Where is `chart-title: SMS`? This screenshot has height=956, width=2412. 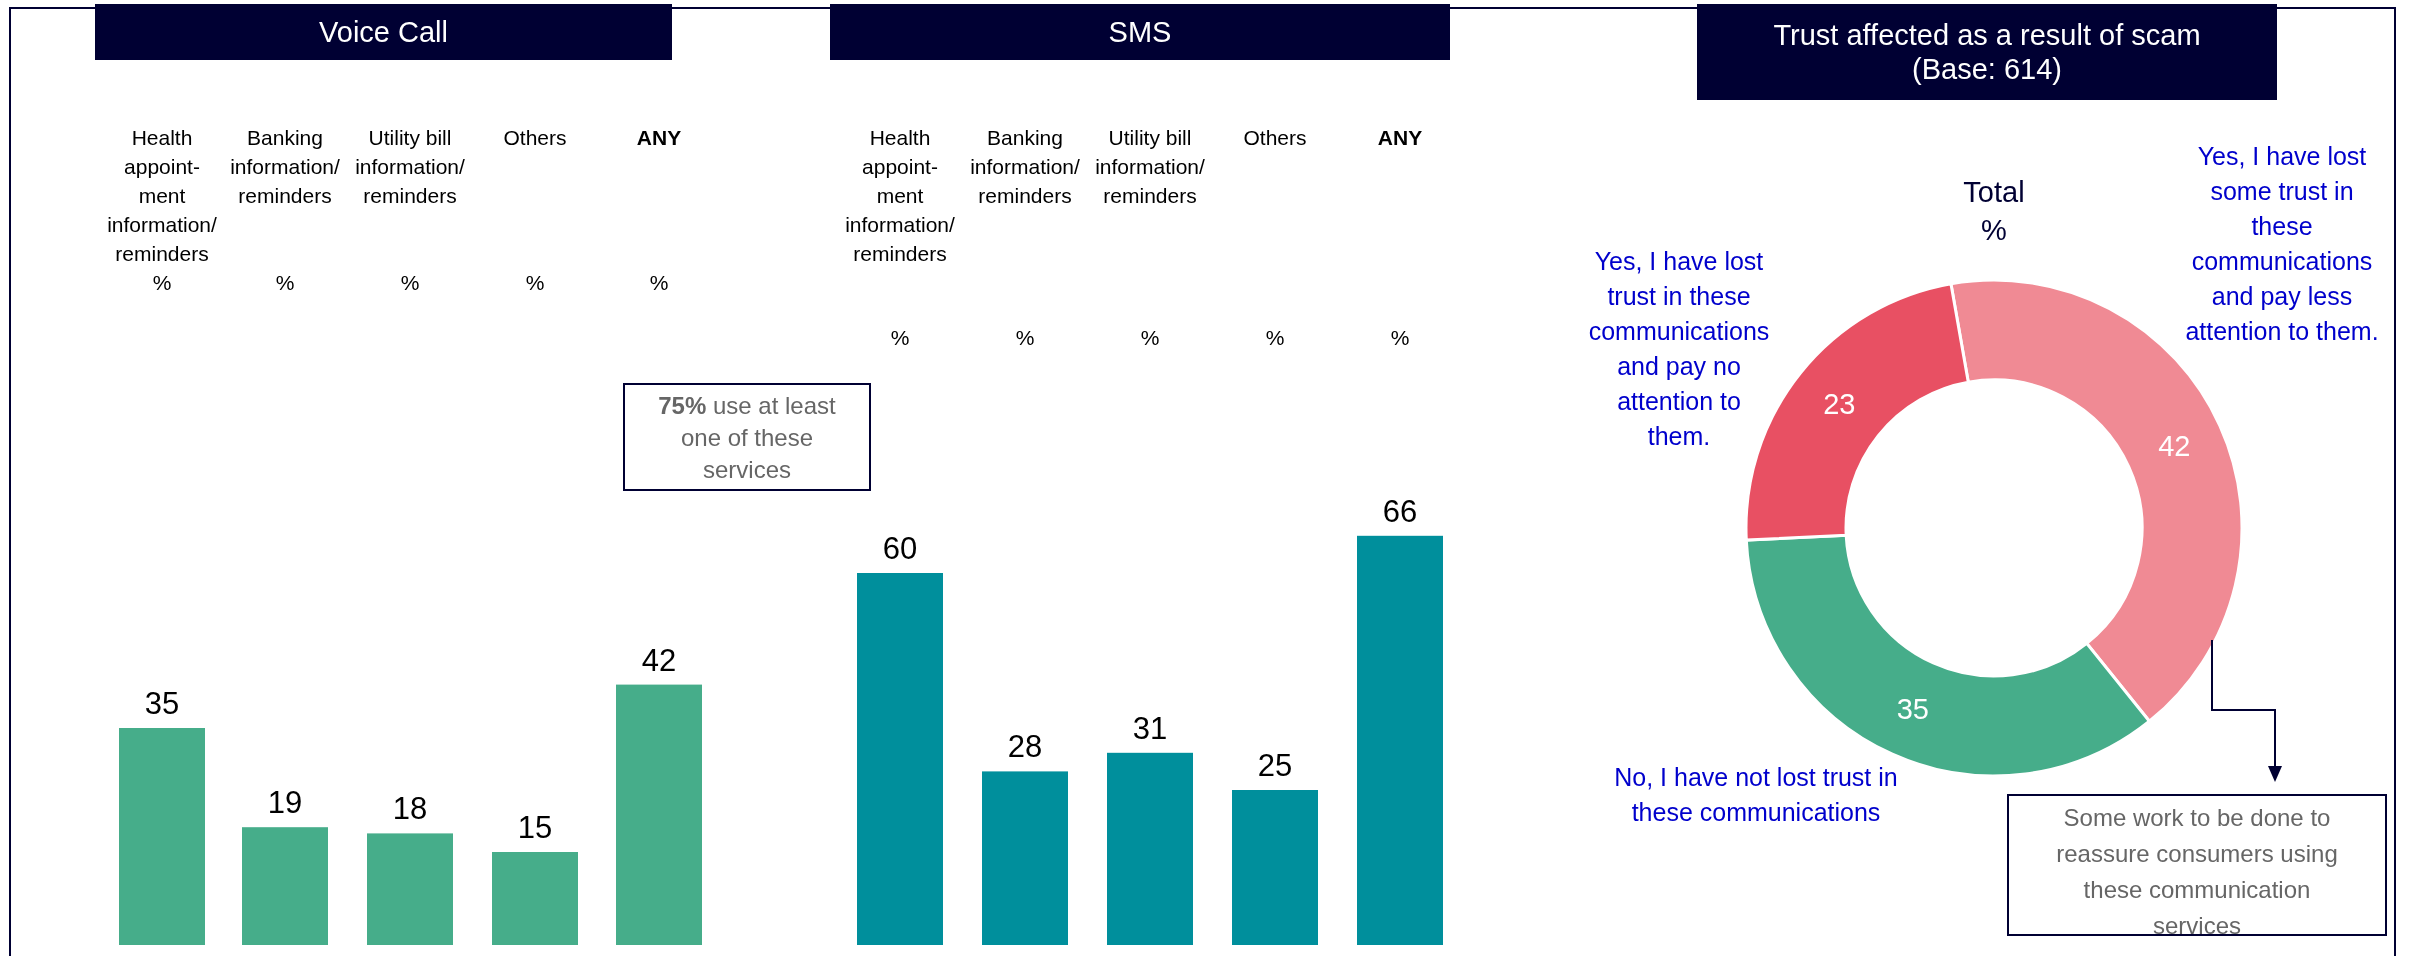
chart-title: SMS is located at coordinates (1140, 32).